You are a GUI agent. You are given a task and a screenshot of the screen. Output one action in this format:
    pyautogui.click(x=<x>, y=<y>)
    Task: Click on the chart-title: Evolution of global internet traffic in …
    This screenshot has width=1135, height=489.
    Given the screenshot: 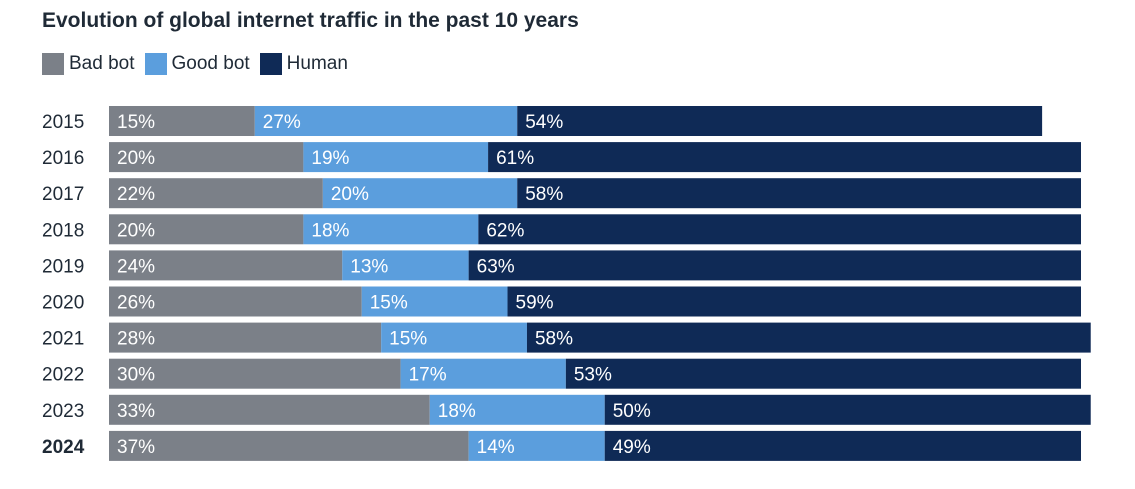 What is the action you would take?
    pyautogui.click(x=310, y=20)
    